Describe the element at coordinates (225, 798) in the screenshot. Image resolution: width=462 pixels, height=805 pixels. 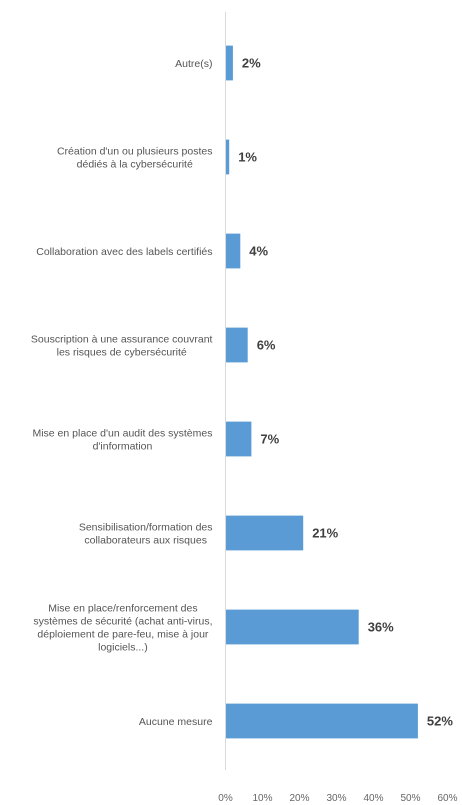
I see `x-tick-label-0: 0%` at that location.